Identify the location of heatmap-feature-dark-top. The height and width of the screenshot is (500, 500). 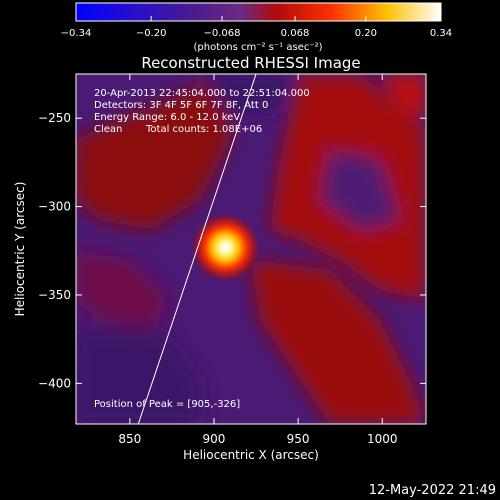
(245, 97).